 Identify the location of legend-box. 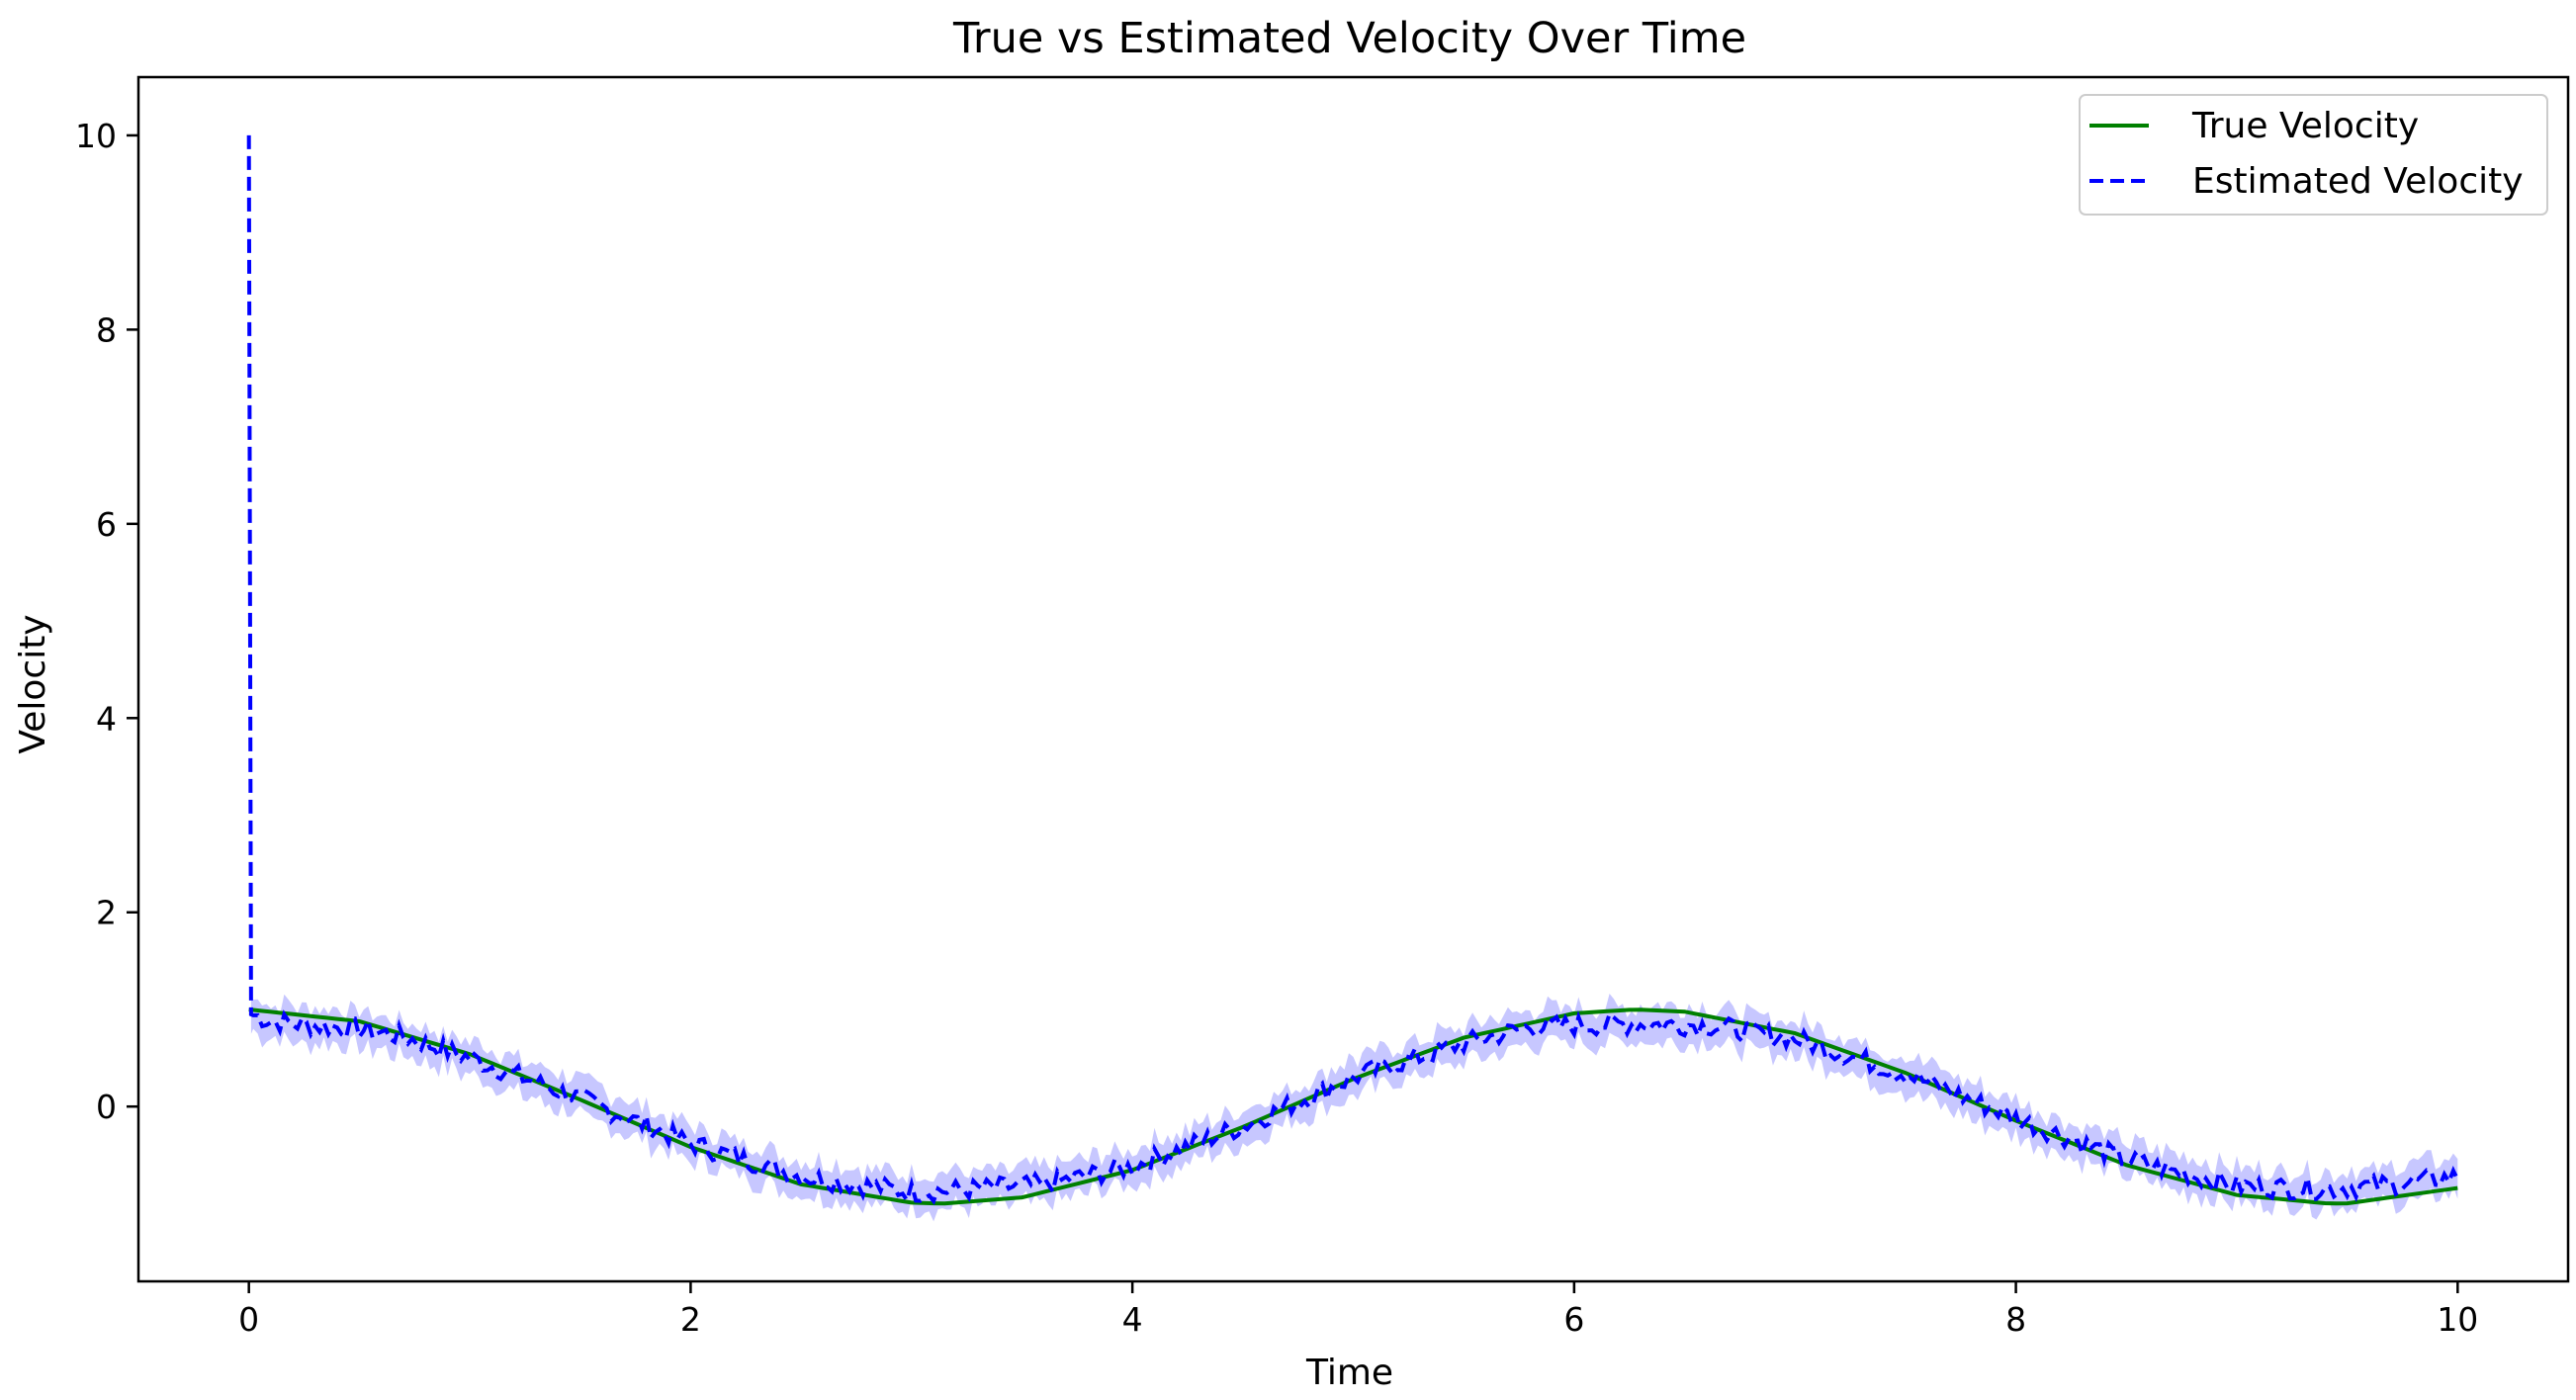
(2313, 155).